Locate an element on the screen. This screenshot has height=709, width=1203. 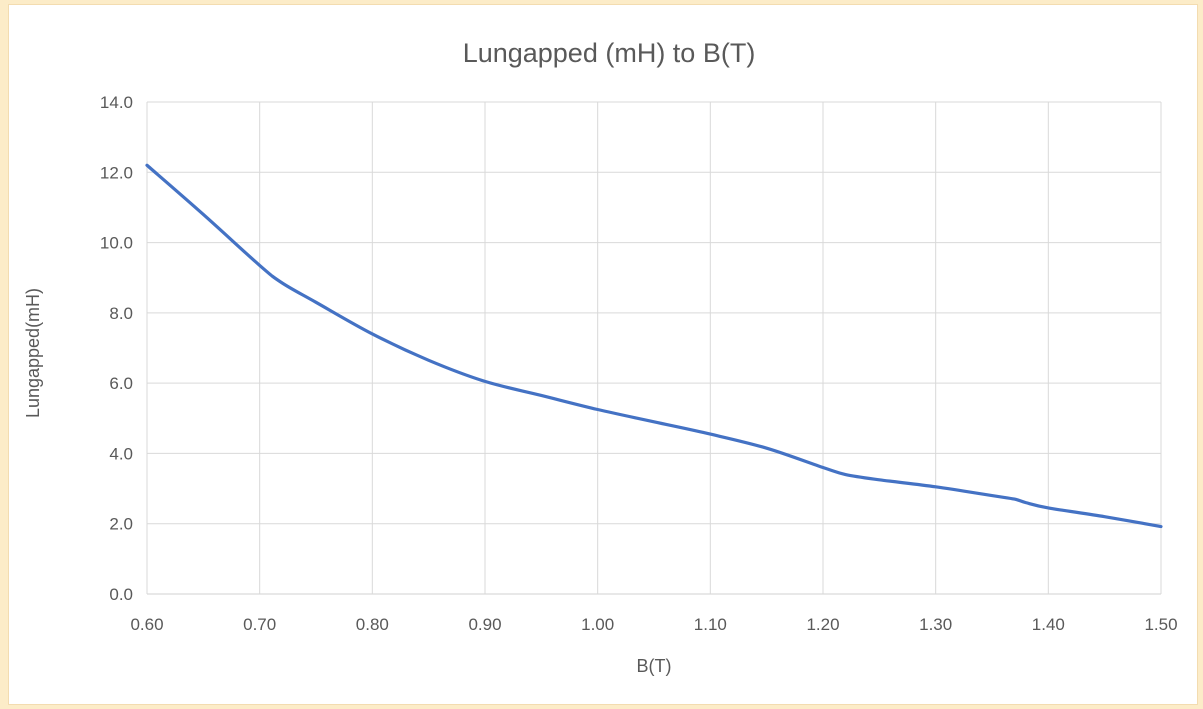
chart-title: Lungapped (mH) to B(T) is located at coordinates (609, 53).